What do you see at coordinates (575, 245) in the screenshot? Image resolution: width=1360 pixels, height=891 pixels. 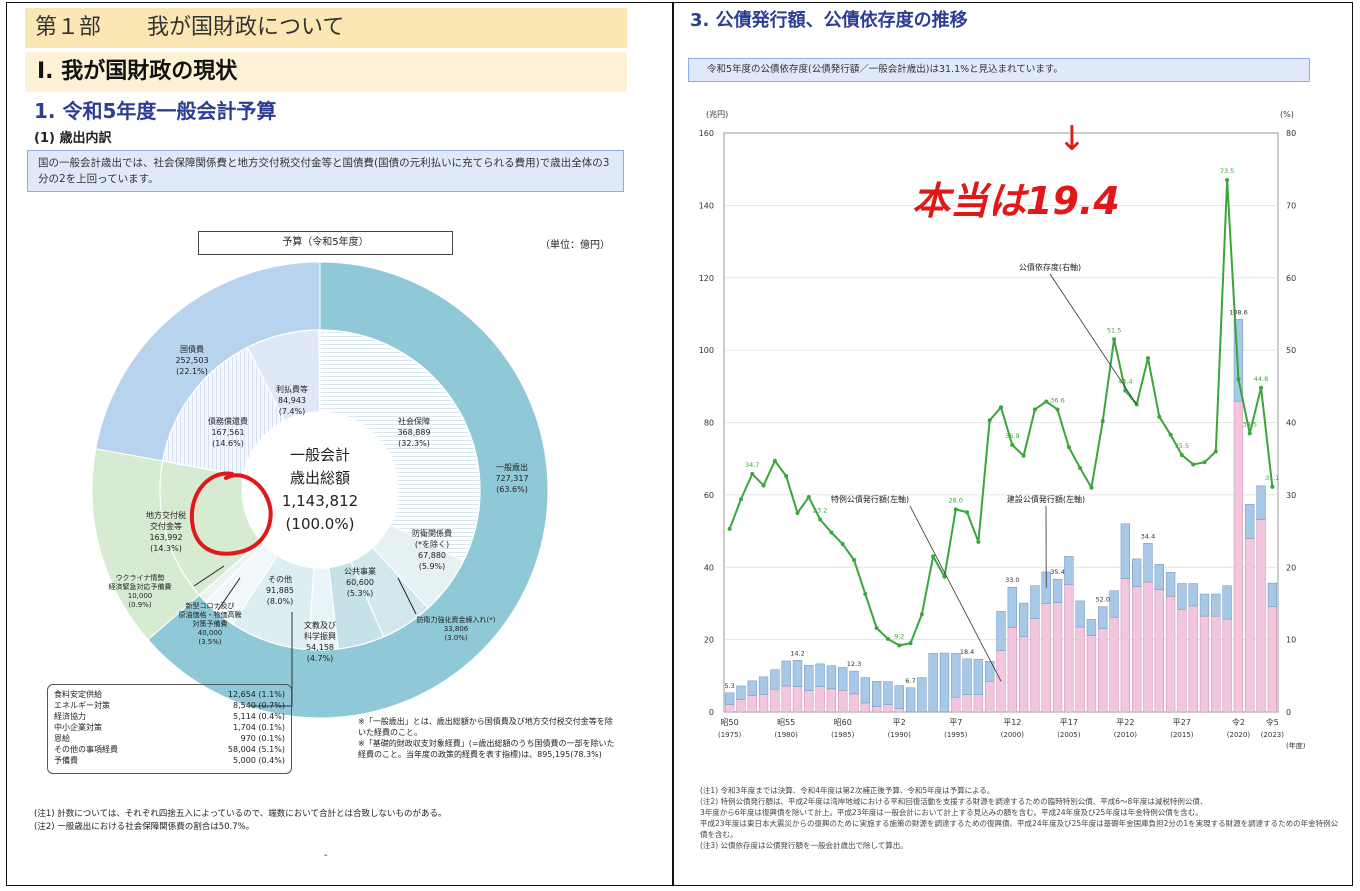 I see `unit-label: （単位：億円）` at bounding box center [575, 245].